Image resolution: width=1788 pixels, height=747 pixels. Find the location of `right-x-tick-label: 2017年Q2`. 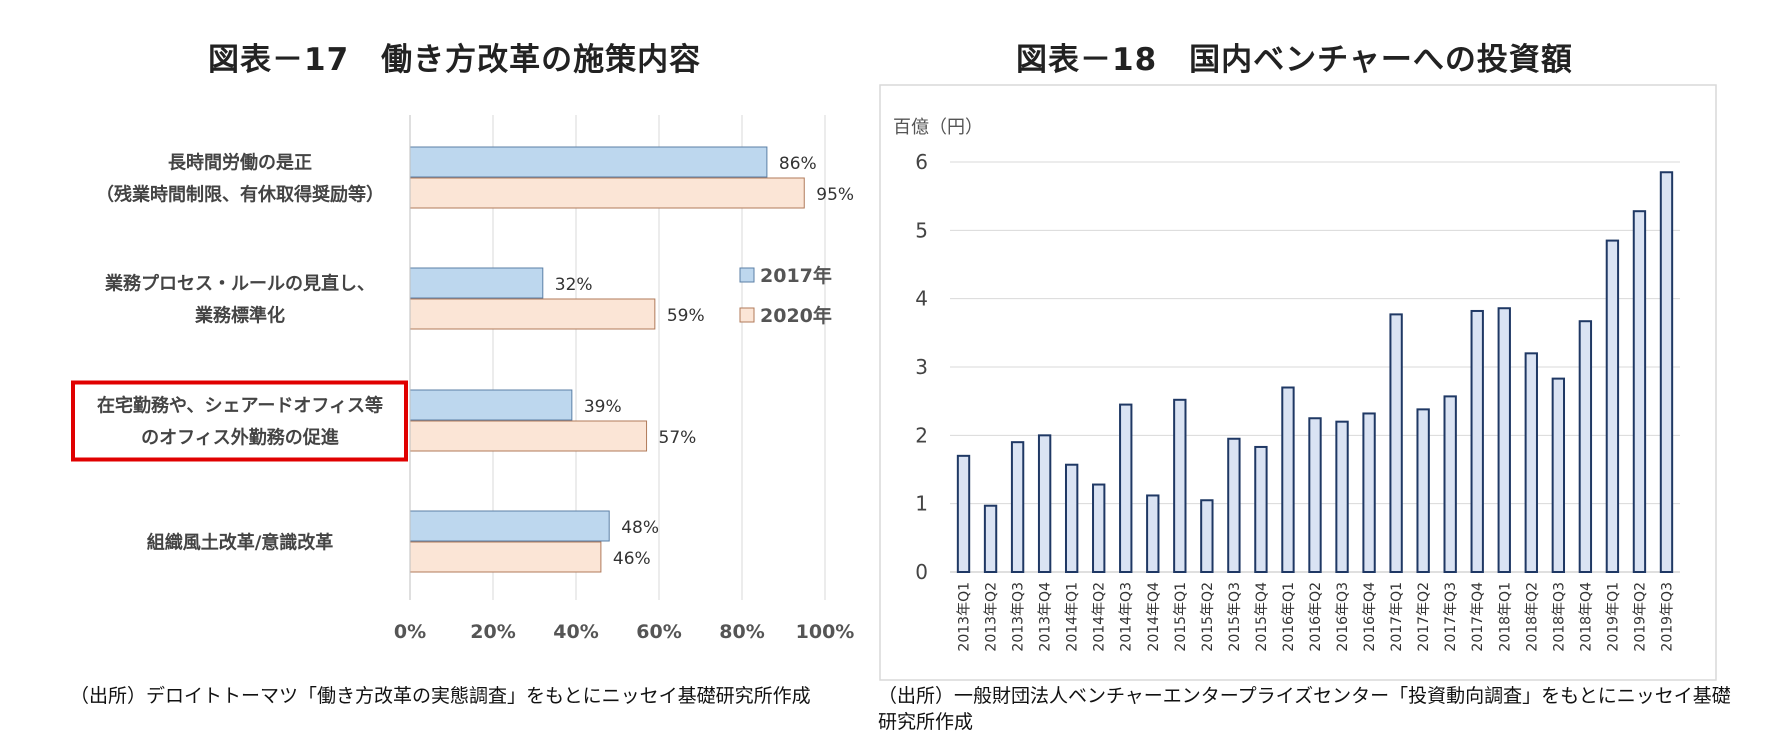

right-x-tick-label: 2017年Q2 is located at coordinates (1424, 617).